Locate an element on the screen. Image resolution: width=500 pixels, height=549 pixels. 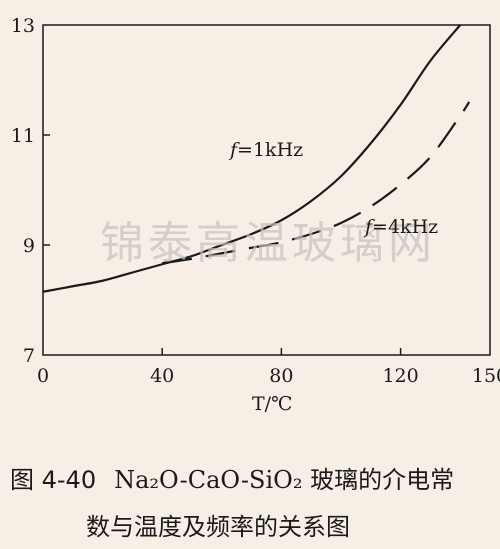
caption-text-2: 数与温度及频率的关系图 is located at coordinates (218, 527).